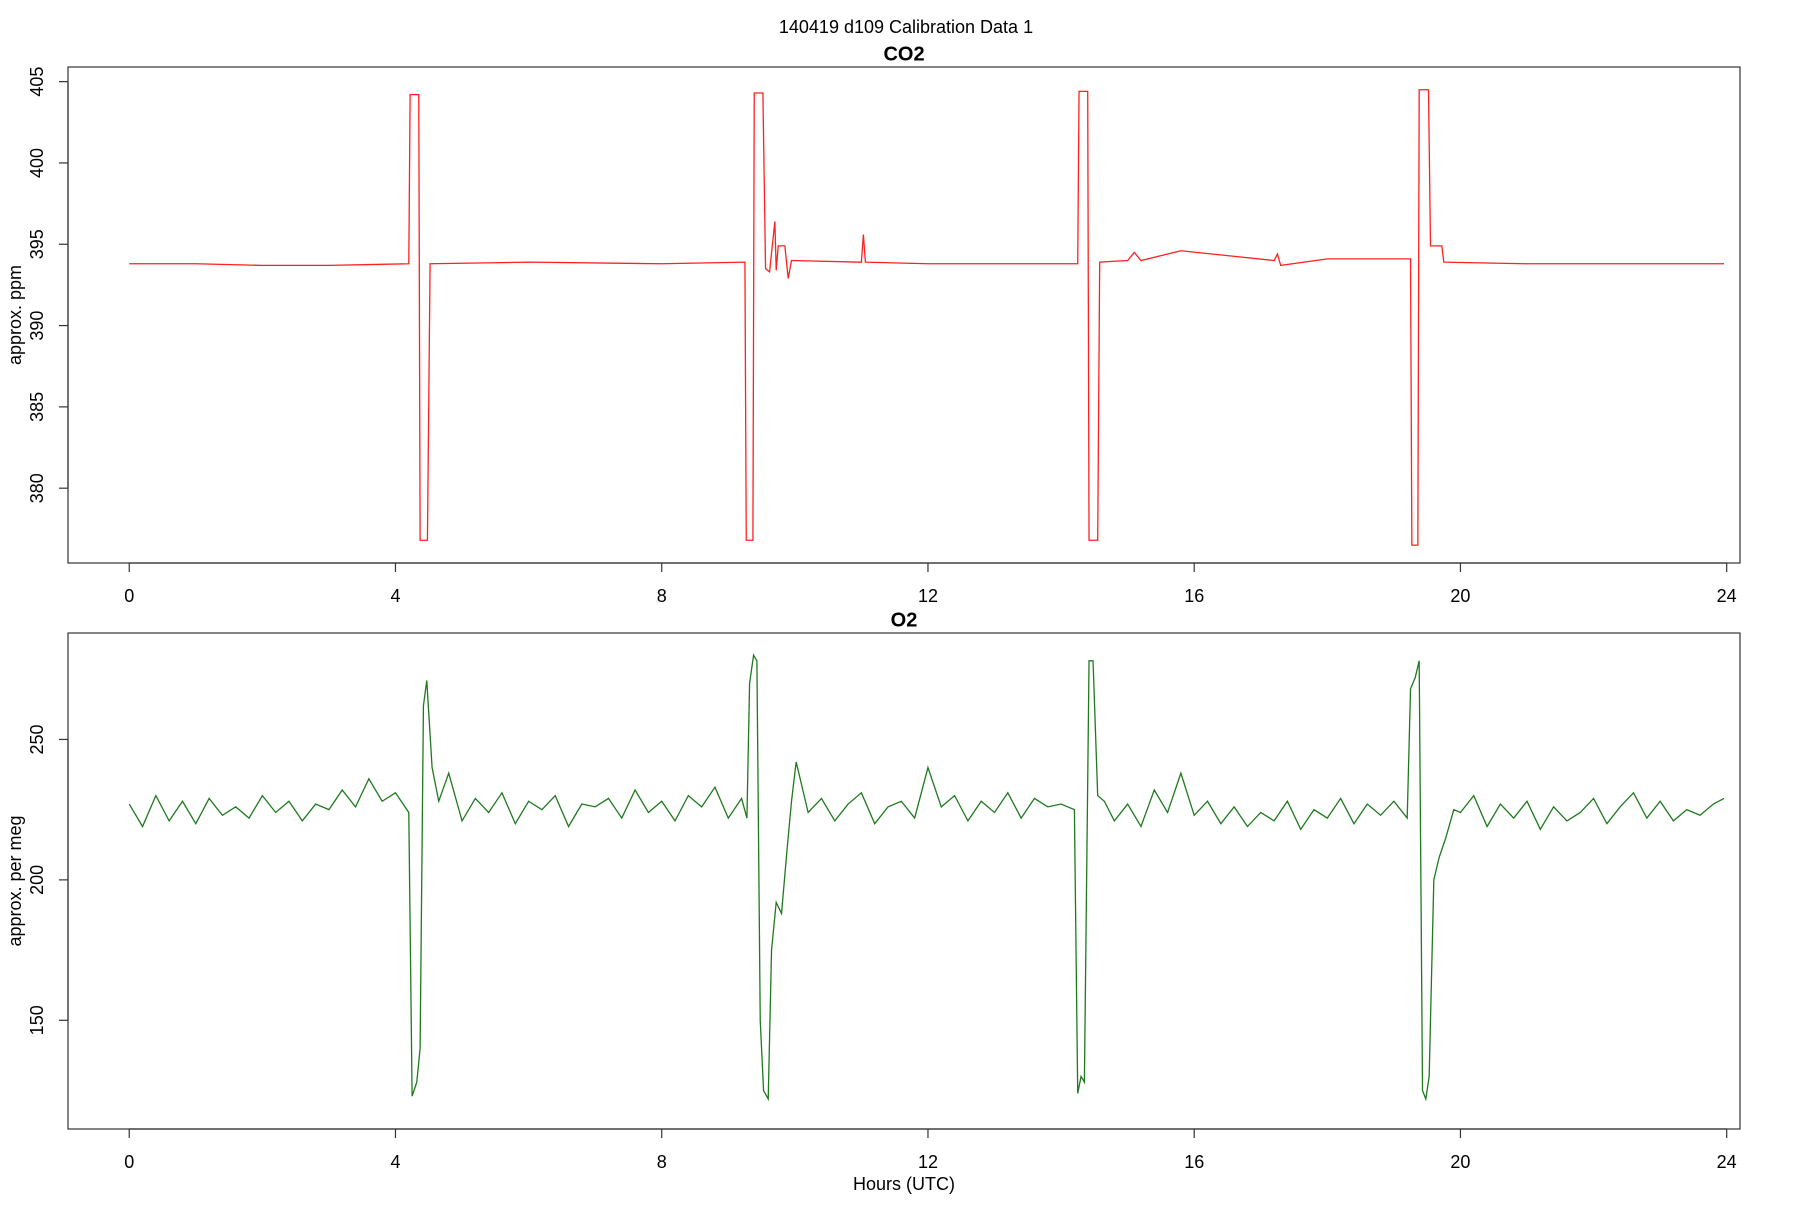 The width and height of the screenshot is (1800, 1205). Describe the element at coordinates (37, 244) in the screenshot. I see `y-tick-label: 395` at that location.